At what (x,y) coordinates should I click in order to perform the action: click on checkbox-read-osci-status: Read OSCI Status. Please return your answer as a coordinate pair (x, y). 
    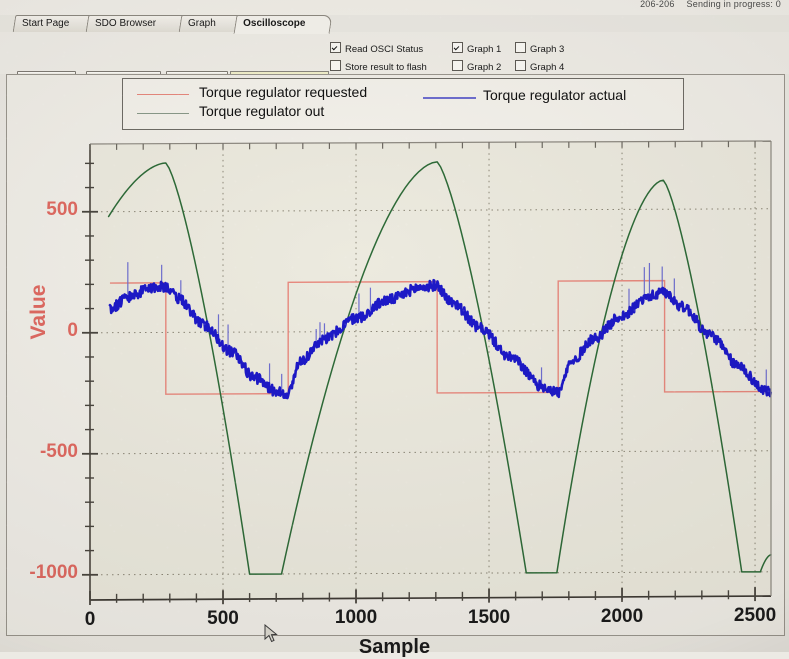
    Looking at the image, I should click on (376, 49).